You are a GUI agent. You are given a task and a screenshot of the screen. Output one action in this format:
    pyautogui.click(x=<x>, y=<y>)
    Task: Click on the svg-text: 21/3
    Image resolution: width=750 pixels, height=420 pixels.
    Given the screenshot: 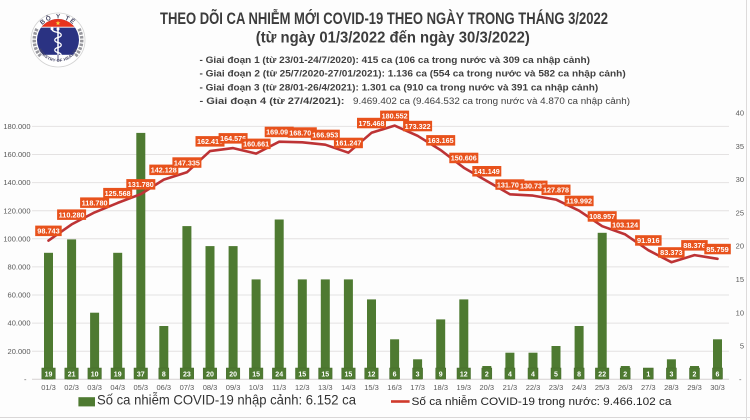 What is the action you would take?
    pyautogui.click(x=510, y=387)
    